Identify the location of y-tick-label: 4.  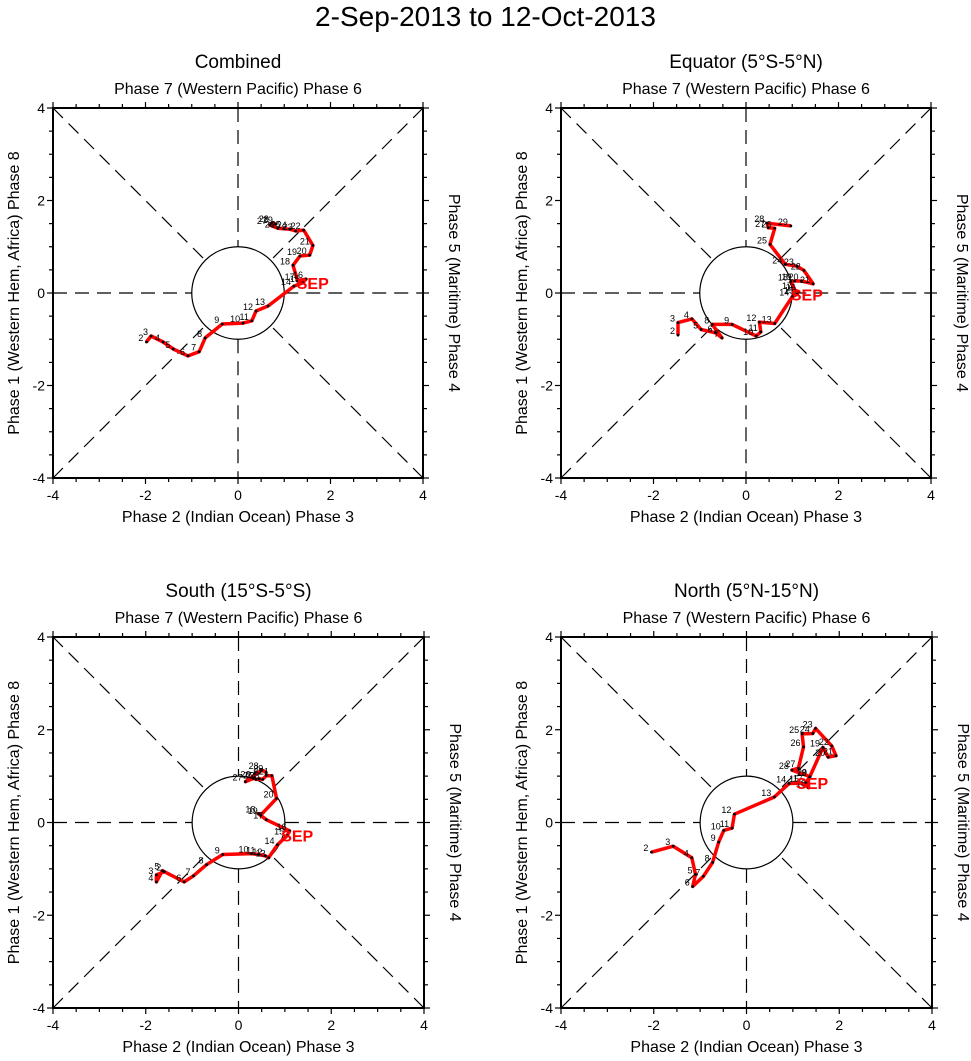
(549, 108).